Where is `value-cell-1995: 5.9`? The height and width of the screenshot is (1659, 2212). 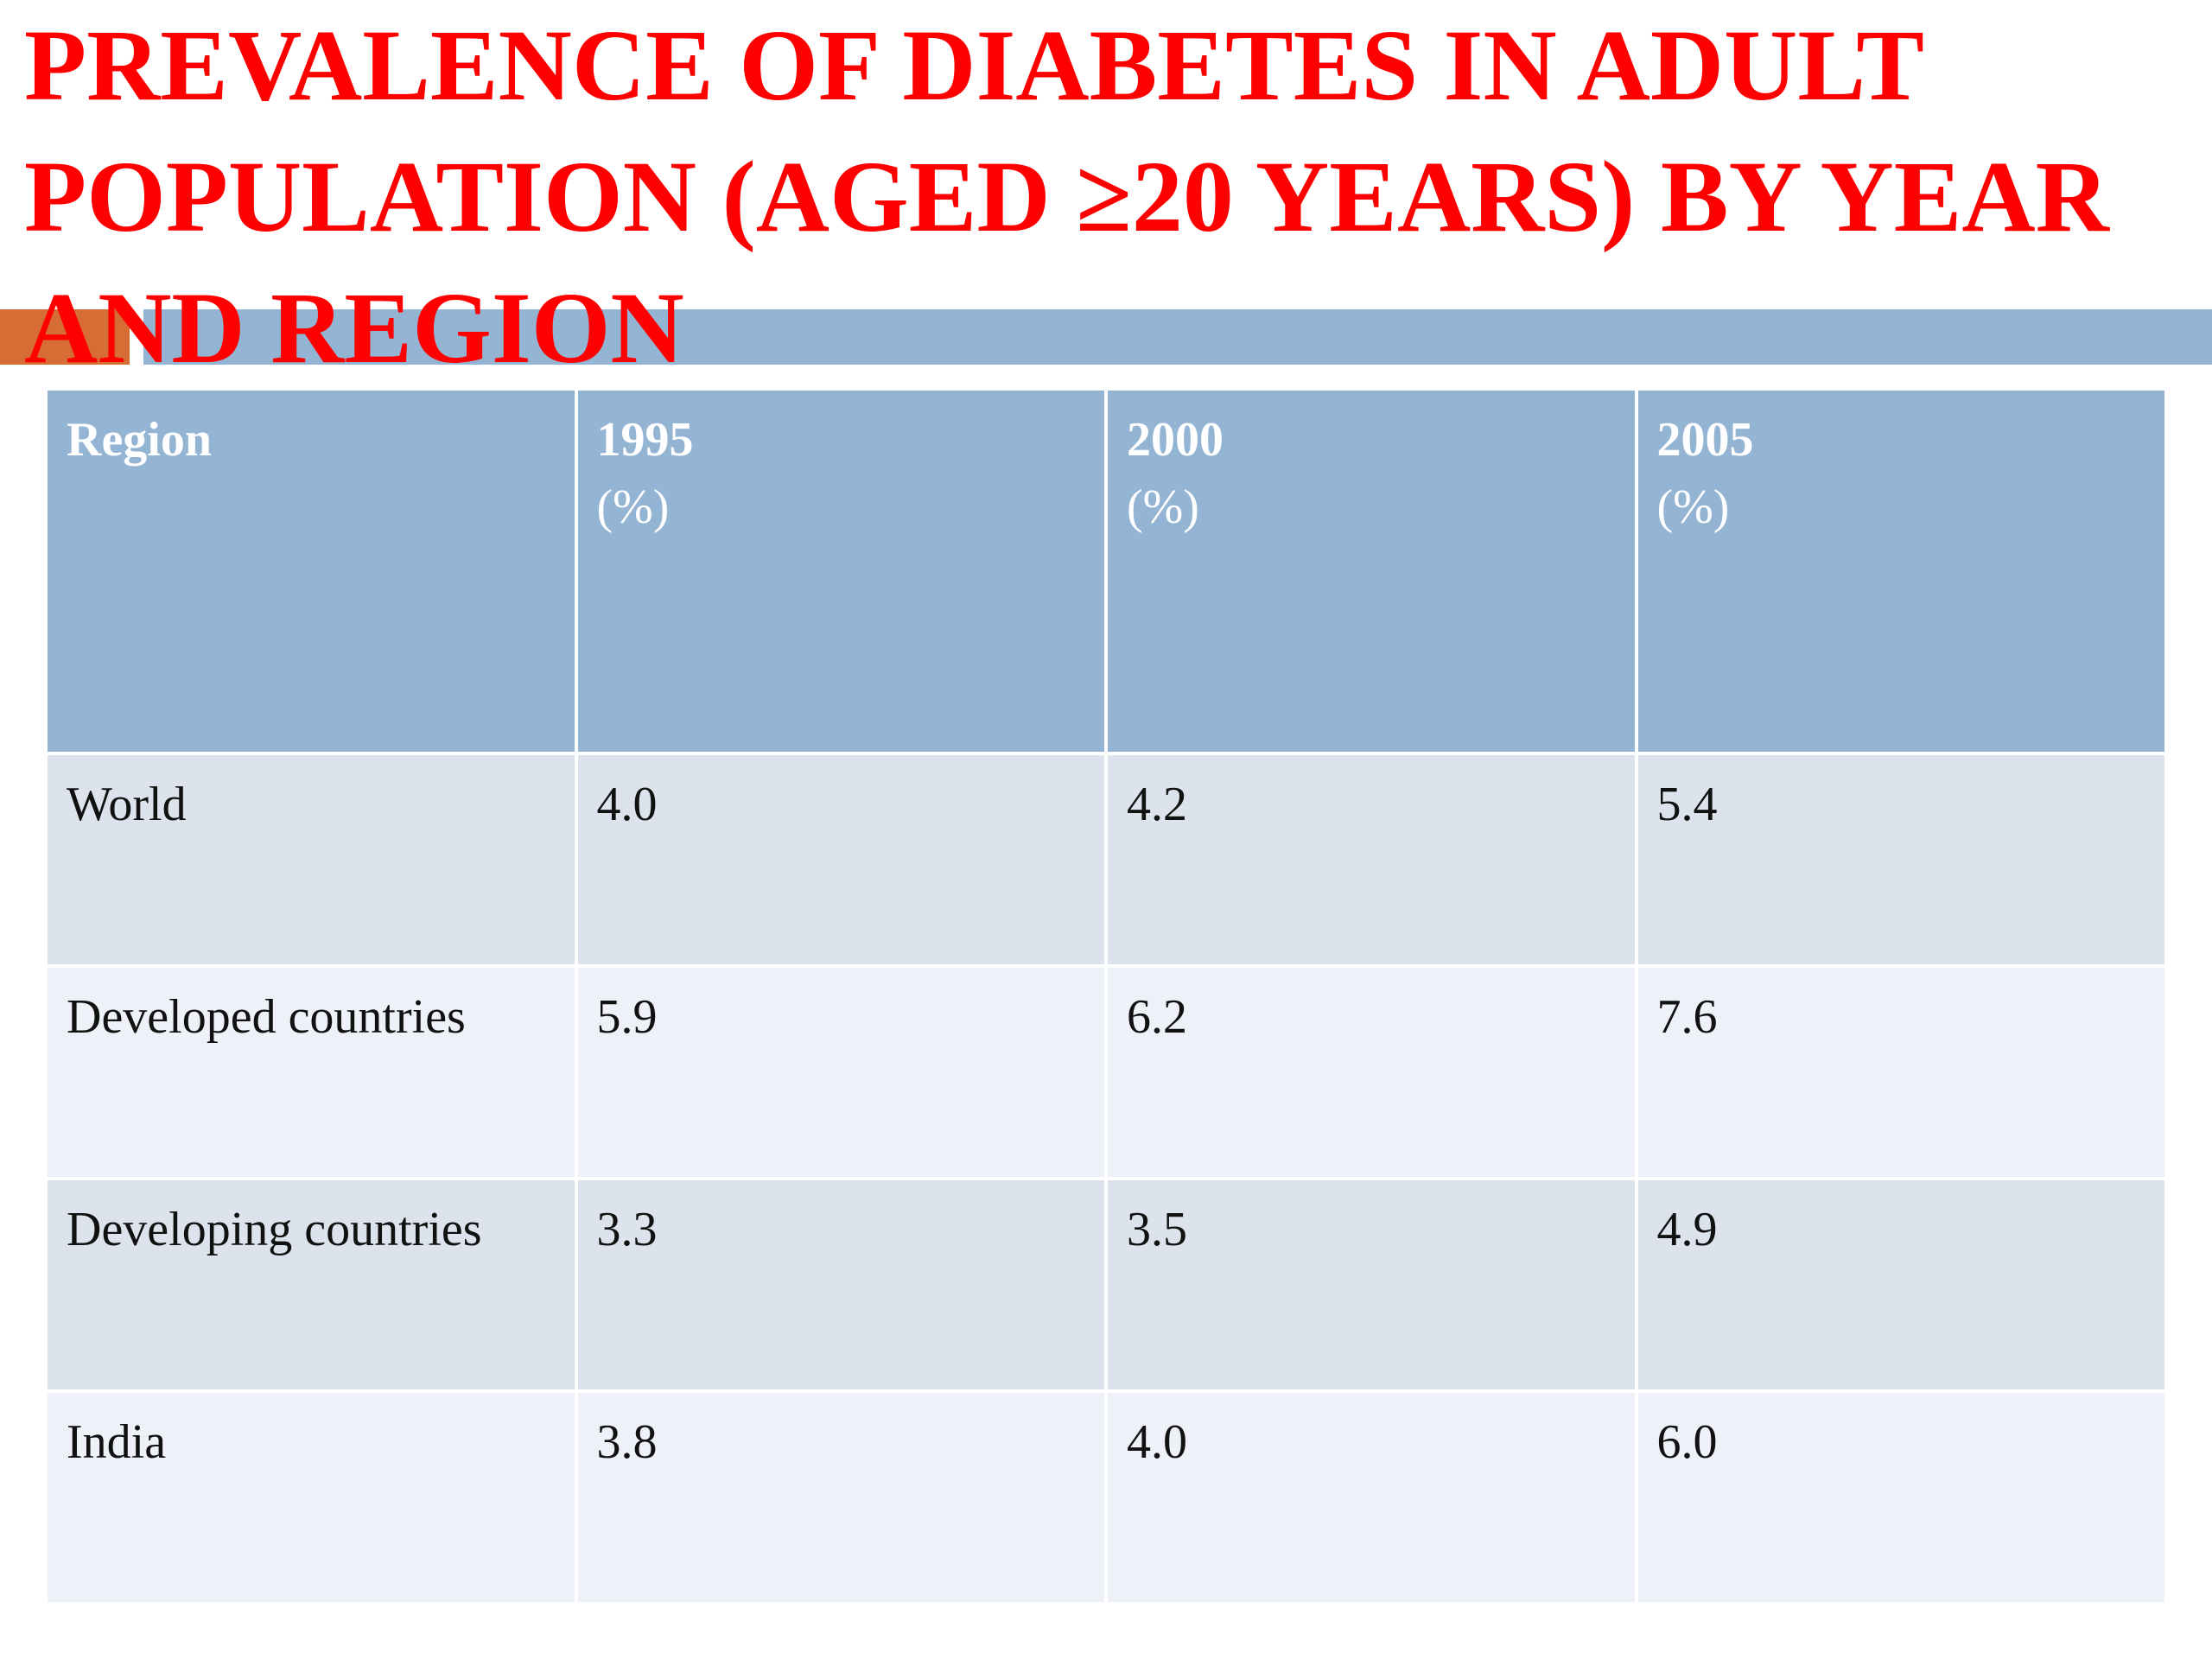 value-cell-1995: 5.9 is located at coordinates (840, 1072).